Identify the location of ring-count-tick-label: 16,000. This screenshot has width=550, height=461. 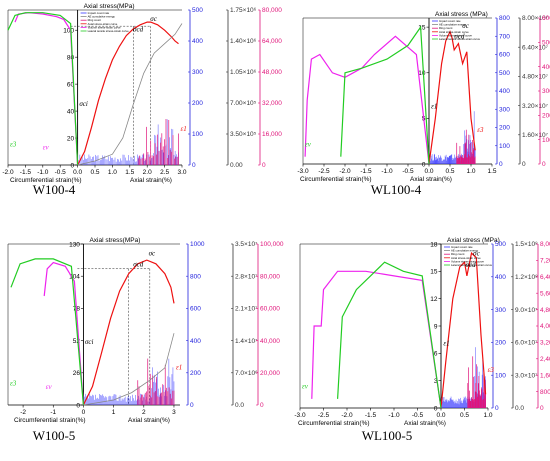
(272, 134).